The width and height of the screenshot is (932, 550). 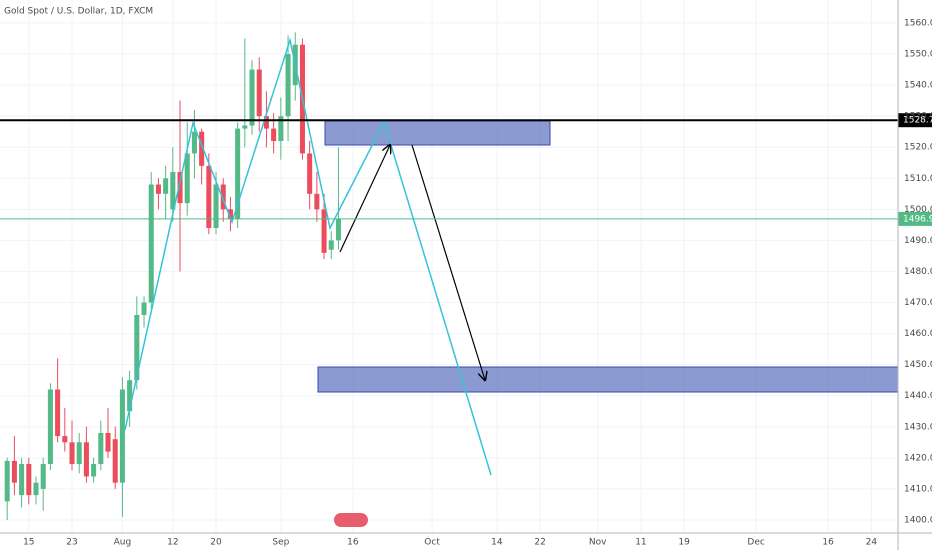 What do you see at coordinates (918, 396) in the screenshot?
I see `y-tick-label: 1440.00` at bounding box center [918, 396].